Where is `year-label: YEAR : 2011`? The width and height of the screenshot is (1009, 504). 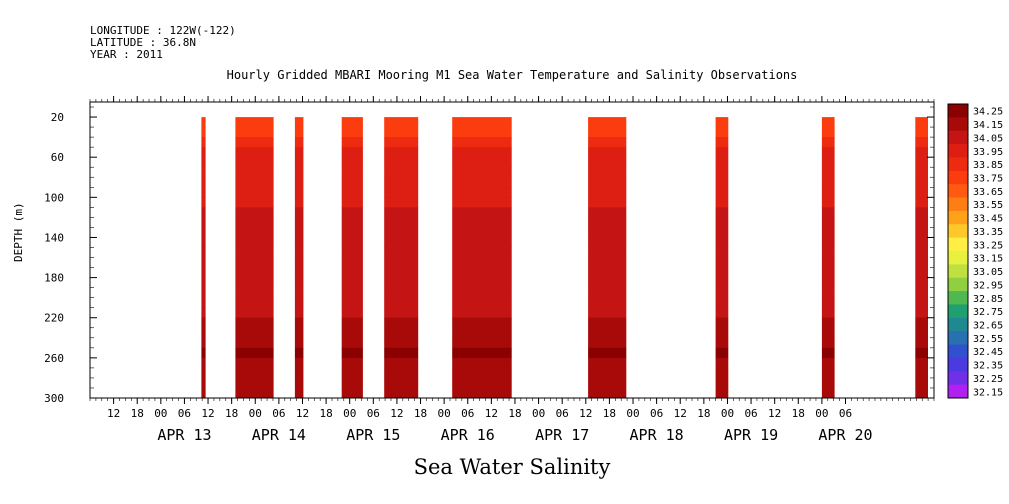 year-label: YEAR : 2011 is located at coordinates (126, 54).